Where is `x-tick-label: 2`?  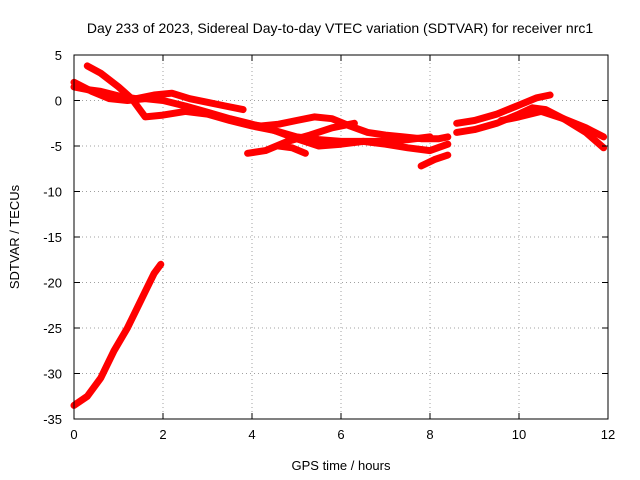 x-tick-label: 2 is located at coordinates (162, 434).